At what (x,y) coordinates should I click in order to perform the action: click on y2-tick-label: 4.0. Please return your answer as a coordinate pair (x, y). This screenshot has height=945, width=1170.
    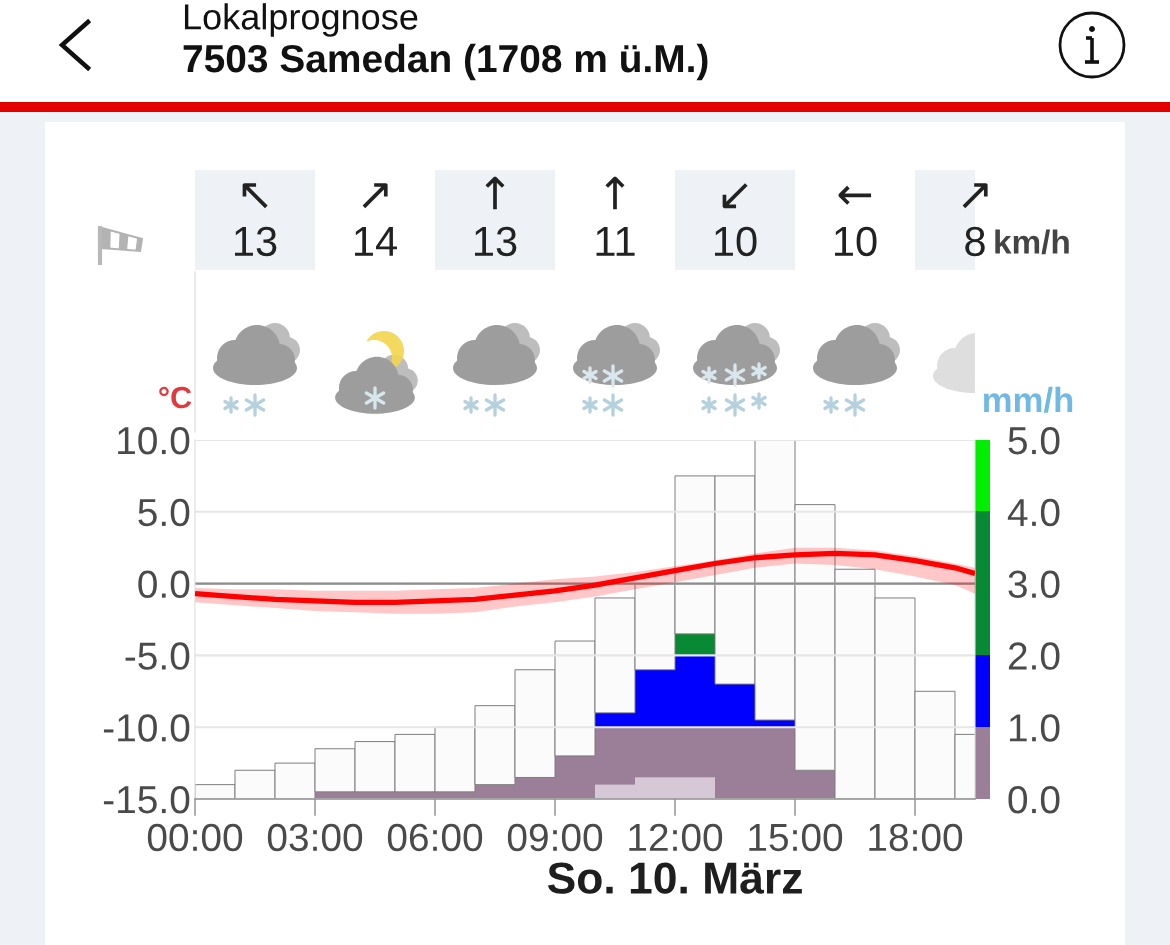
    Looking at the image, I should click on (1033, 512).